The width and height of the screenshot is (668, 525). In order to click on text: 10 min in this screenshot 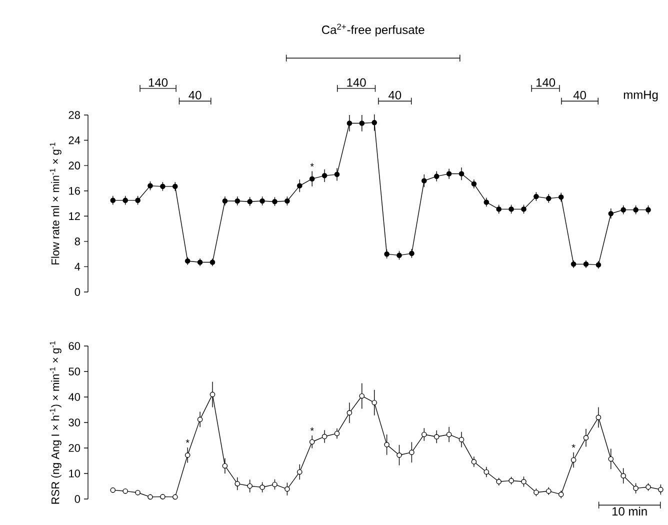, I will do `click(629, 511)`.